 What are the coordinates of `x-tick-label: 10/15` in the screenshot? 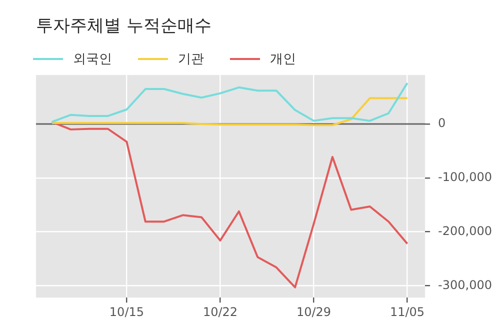 It's located at (126, 311).